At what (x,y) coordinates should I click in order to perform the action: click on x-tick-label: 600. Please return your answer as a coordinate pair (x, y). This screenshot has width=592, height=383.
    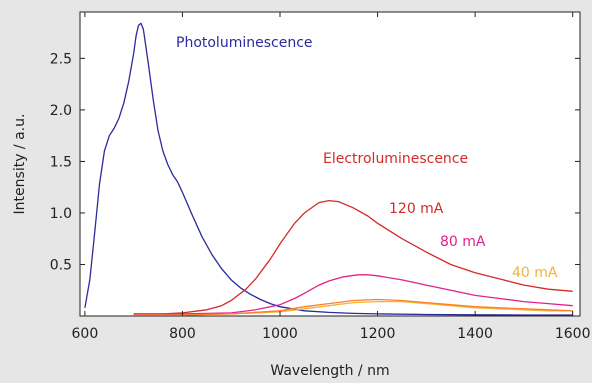
    Looking at the image, I should click on (85, 334).